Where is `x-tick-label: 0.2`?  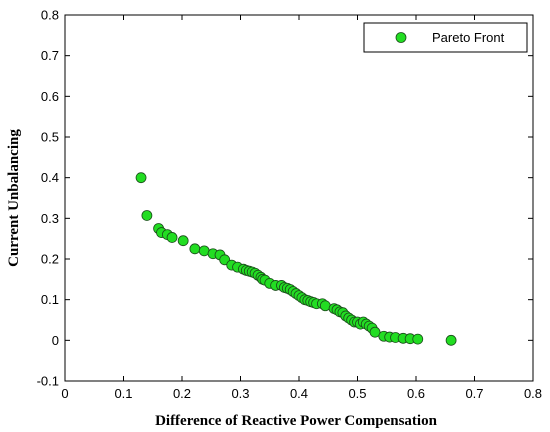
x-tick-label: 0.2 is located at coordinates (182, 393).